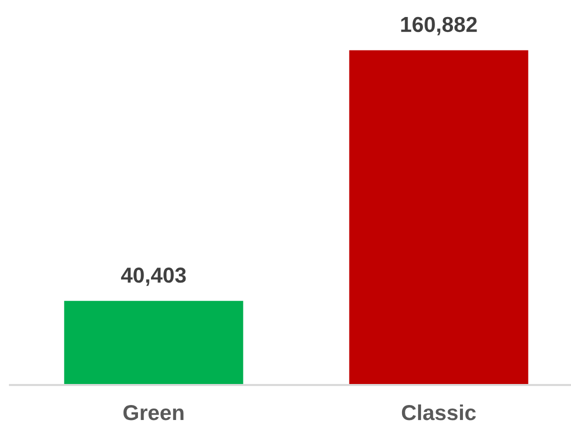  What do you see at coordinates (153, 277) in the screenshot?
I see `data-label: 40,403` at bounding box center [153, 277].